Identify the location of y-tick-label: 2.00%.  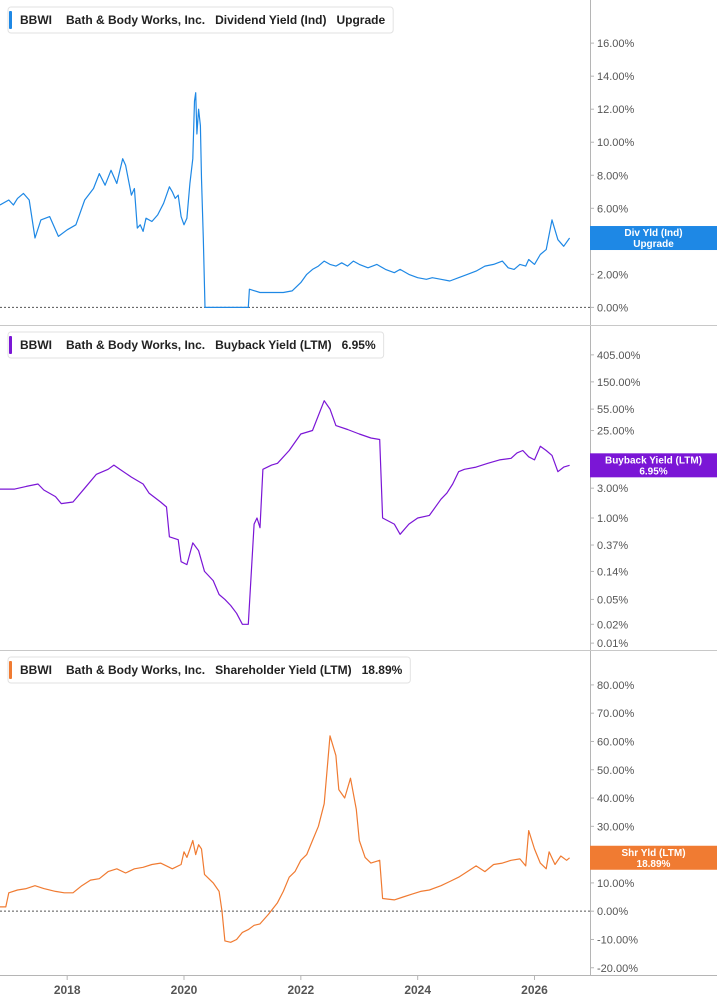
(612, 275).